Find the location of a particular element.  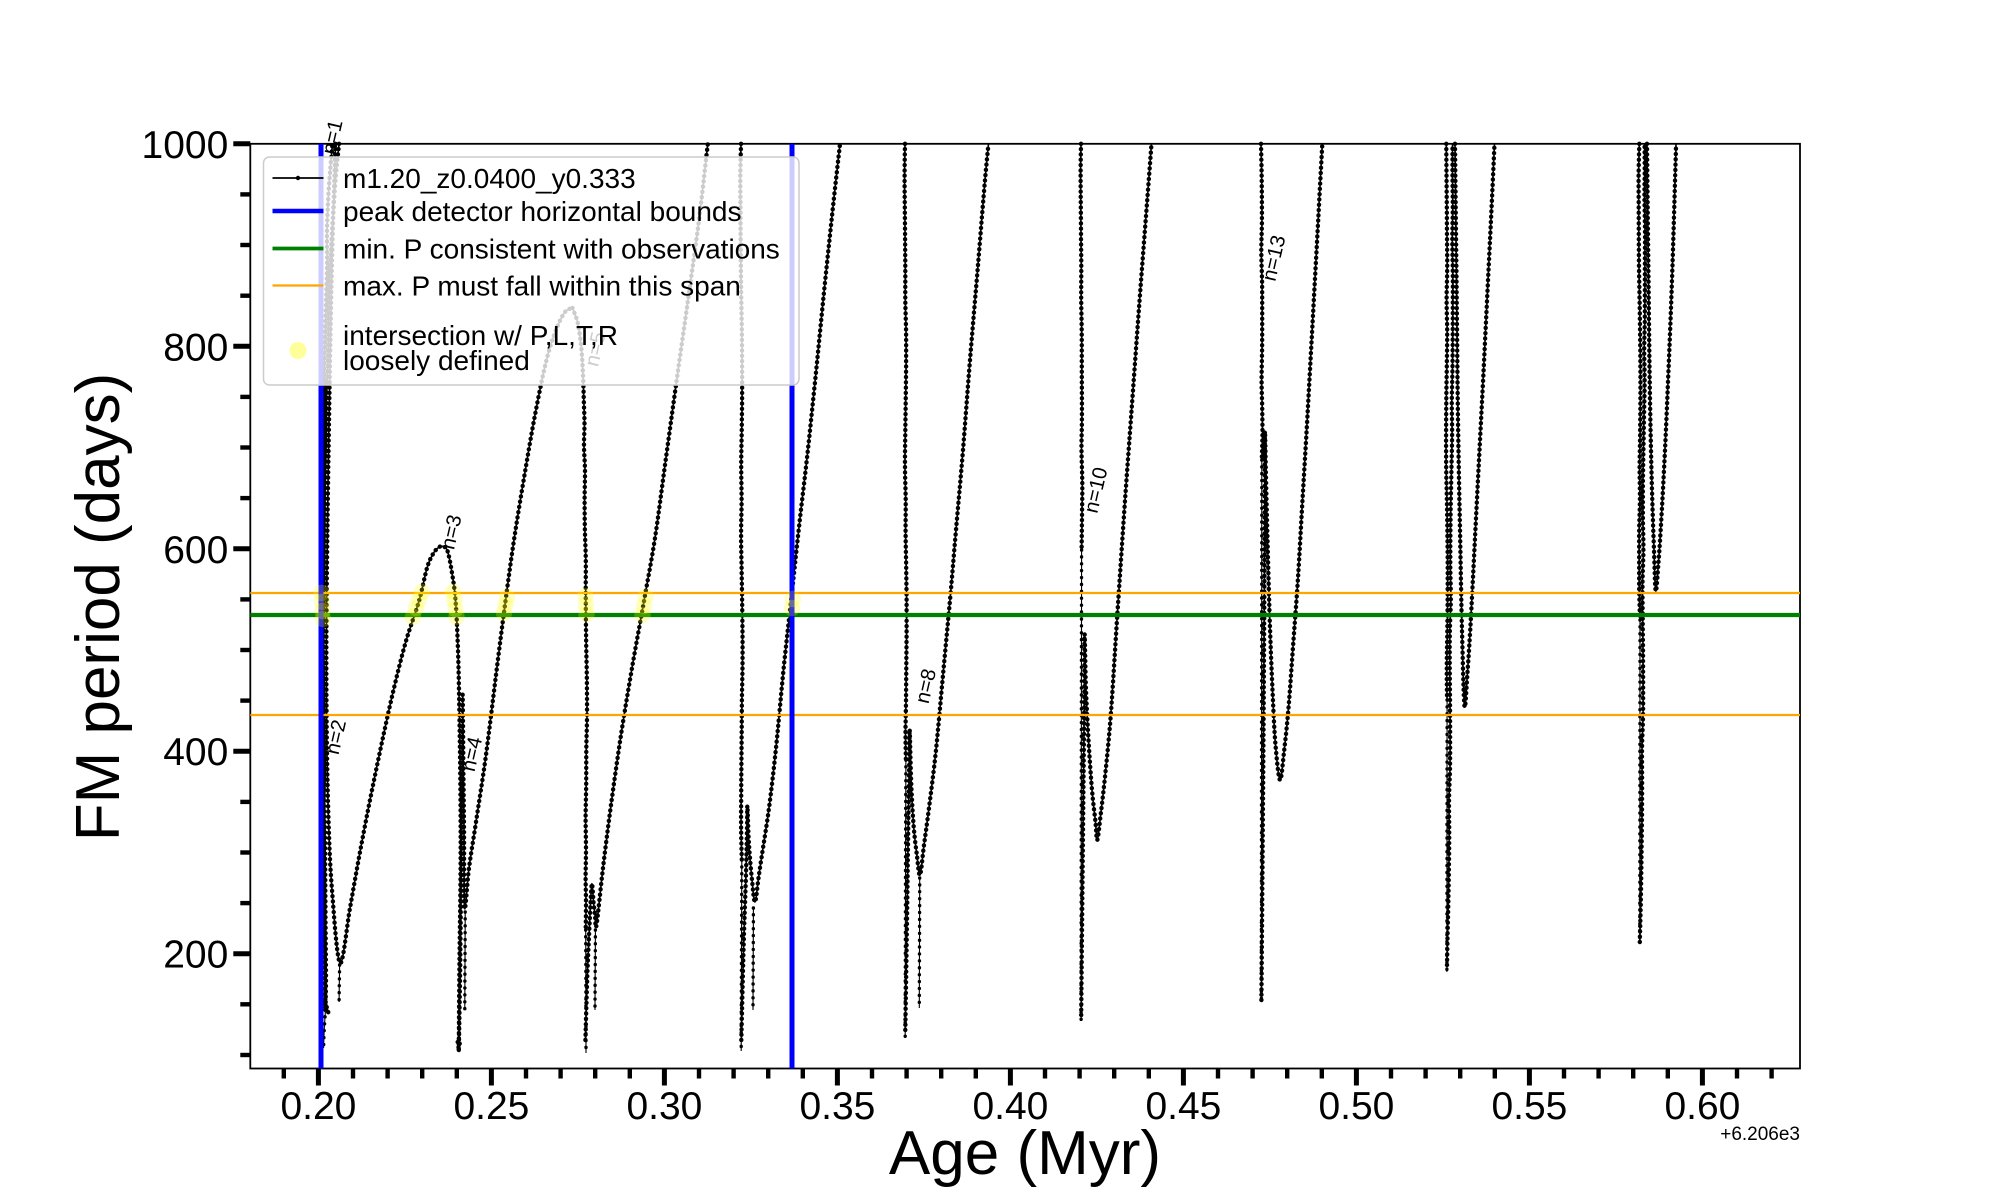

svg-text:max. P must fall within this s: max. P must fall within this span is located at coordinates (542, 286).